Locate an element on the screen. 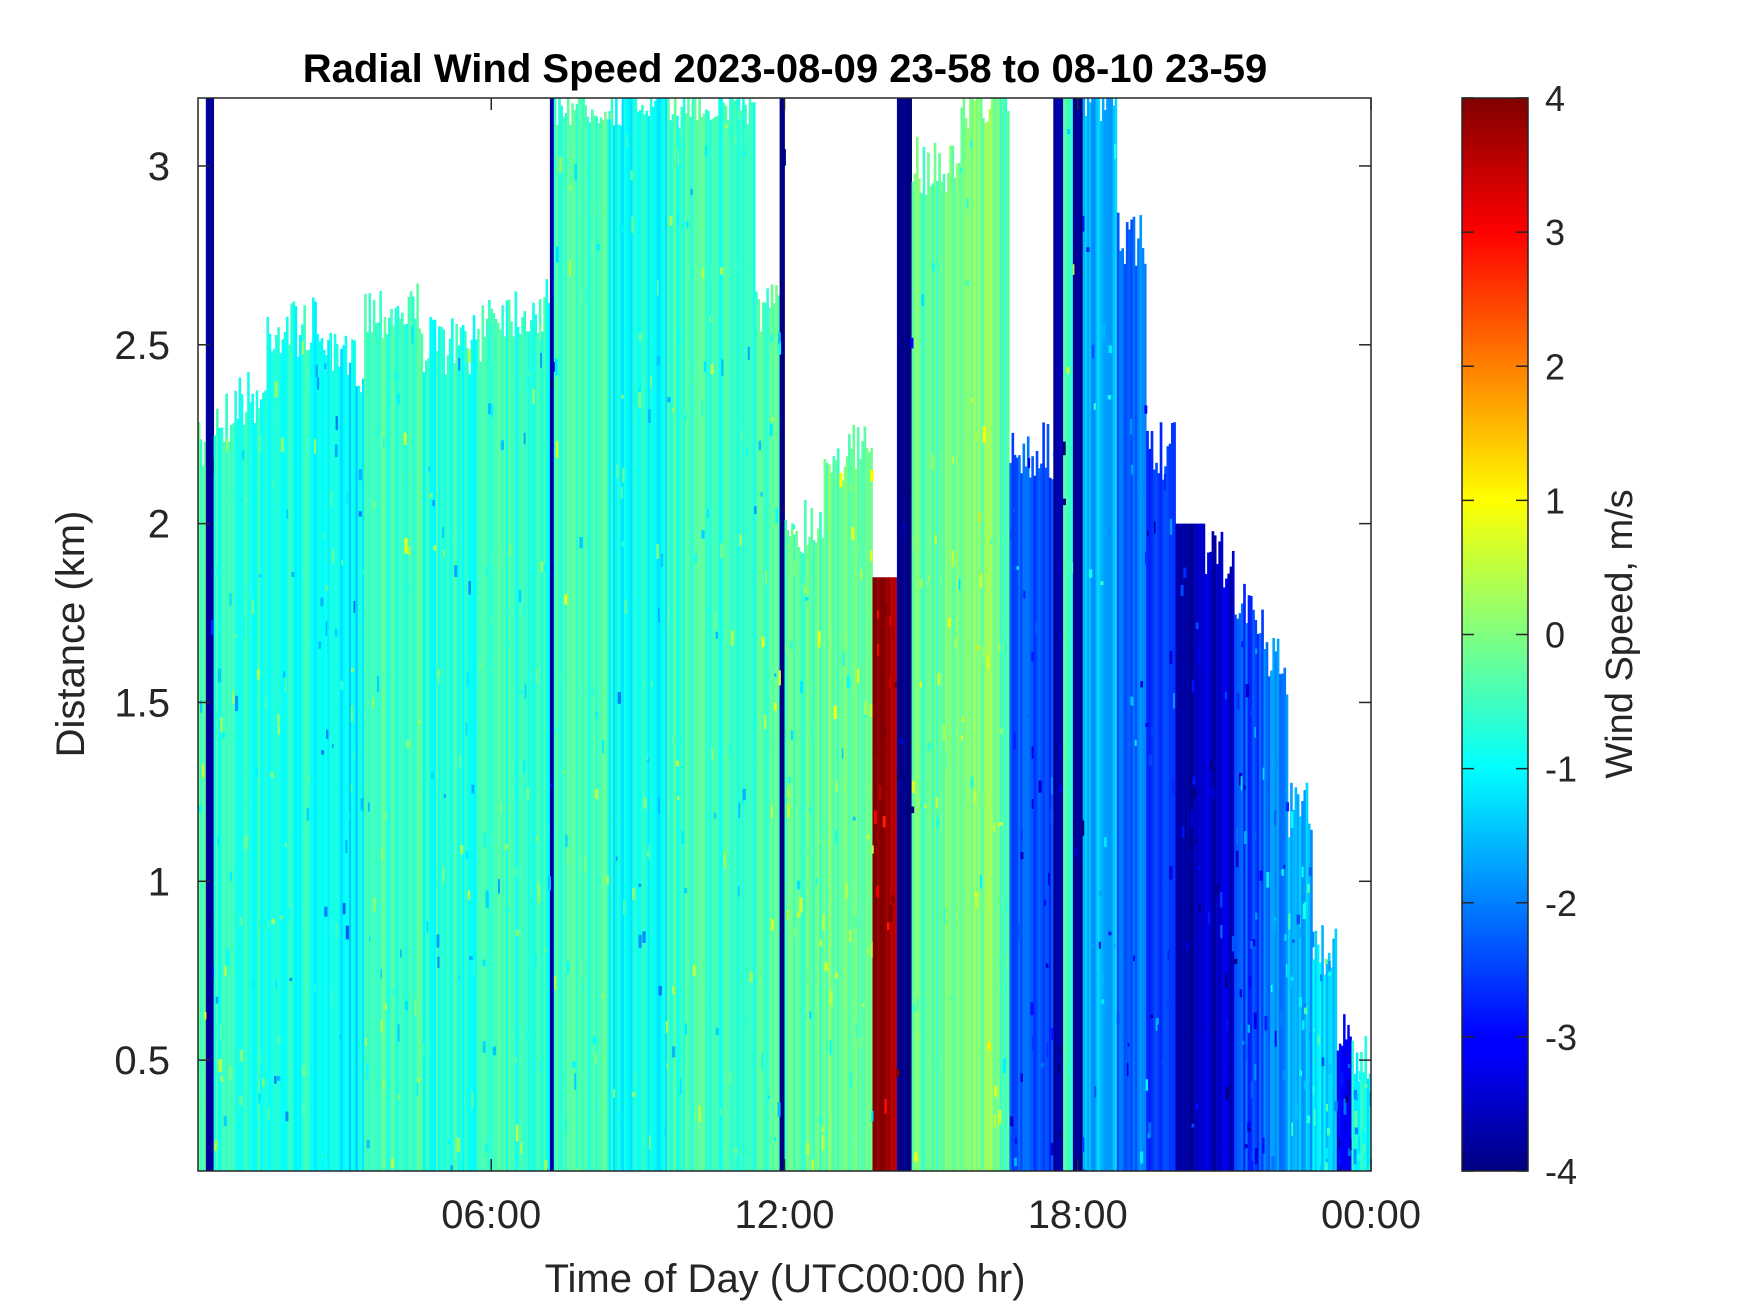  x-tick-label: 00:00 is located at coordinates (1371, 1215).